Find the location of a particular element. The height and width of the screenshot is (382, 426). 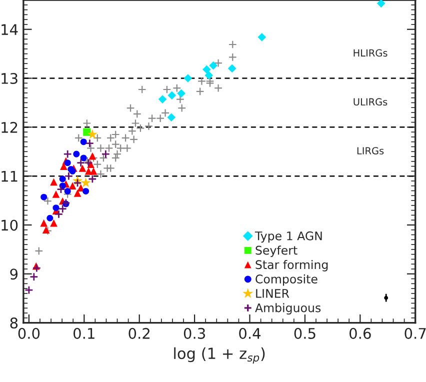

annotation: ULIRGs is located at coordinates (371, 102).